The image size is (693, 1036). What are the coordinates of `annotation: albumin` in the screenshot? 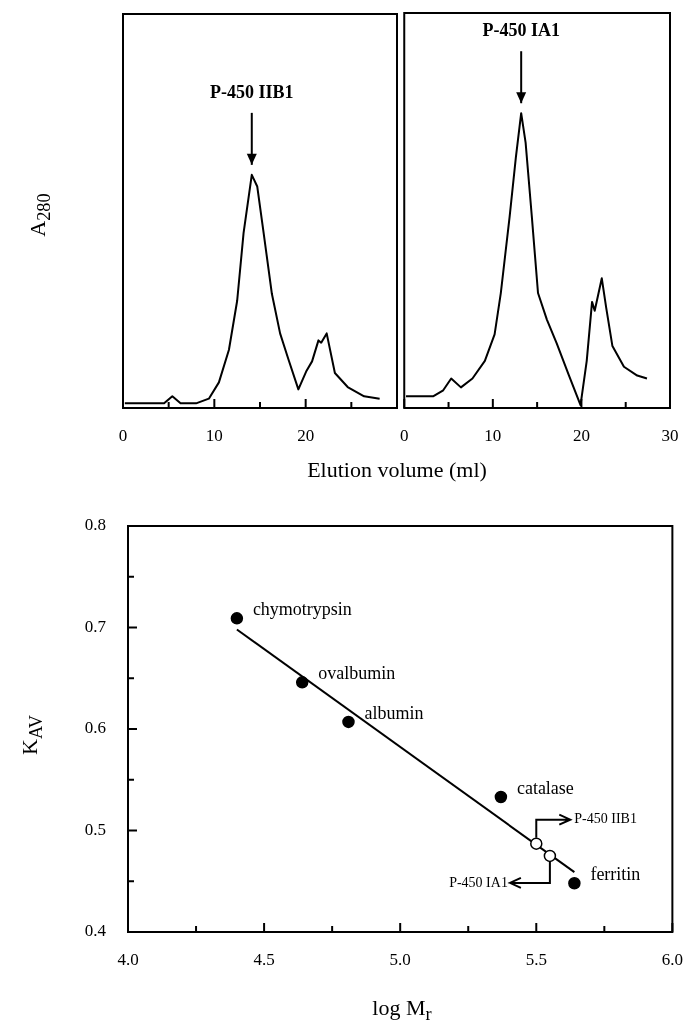 It's located at (394, 712).